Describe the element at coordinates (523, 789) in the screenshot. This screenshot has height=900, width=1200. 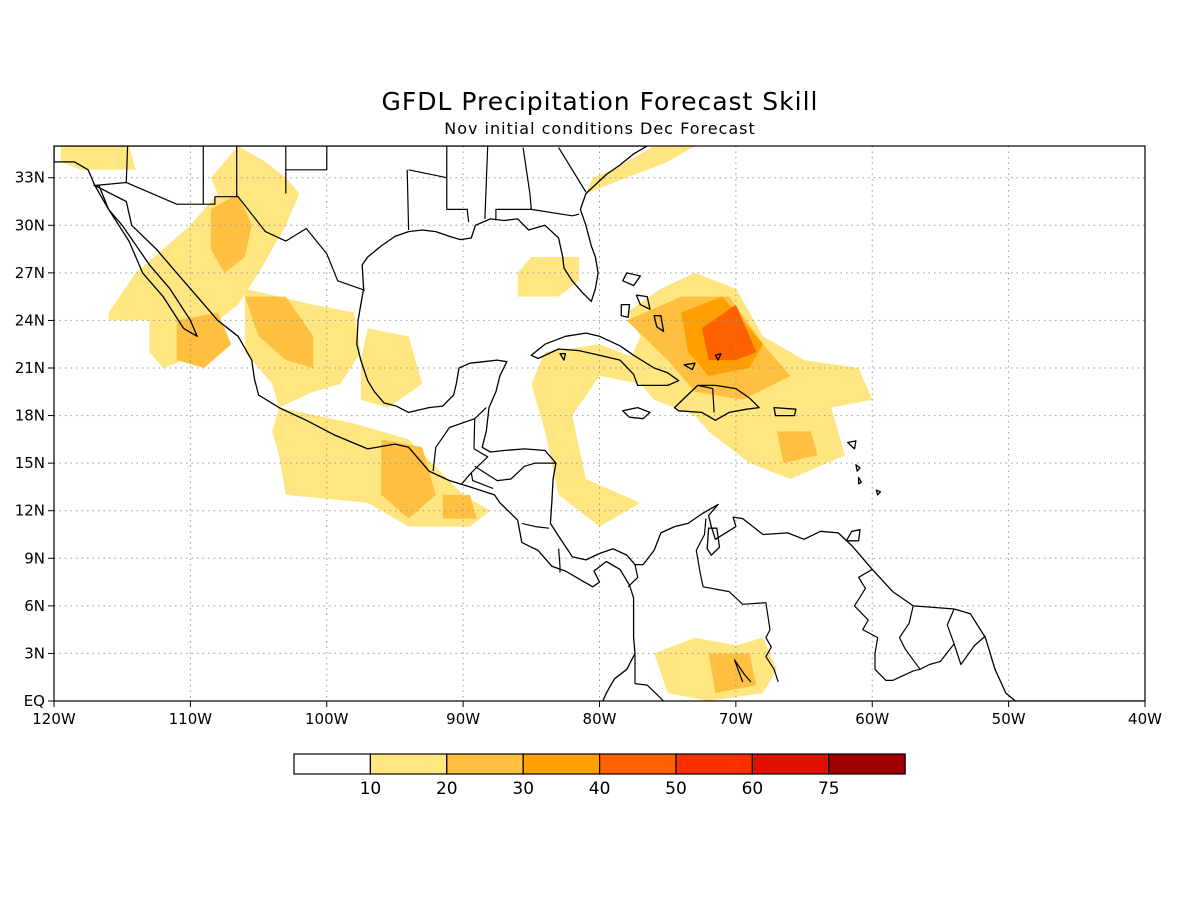
I see `colorbar-label-2: 30` at that location.